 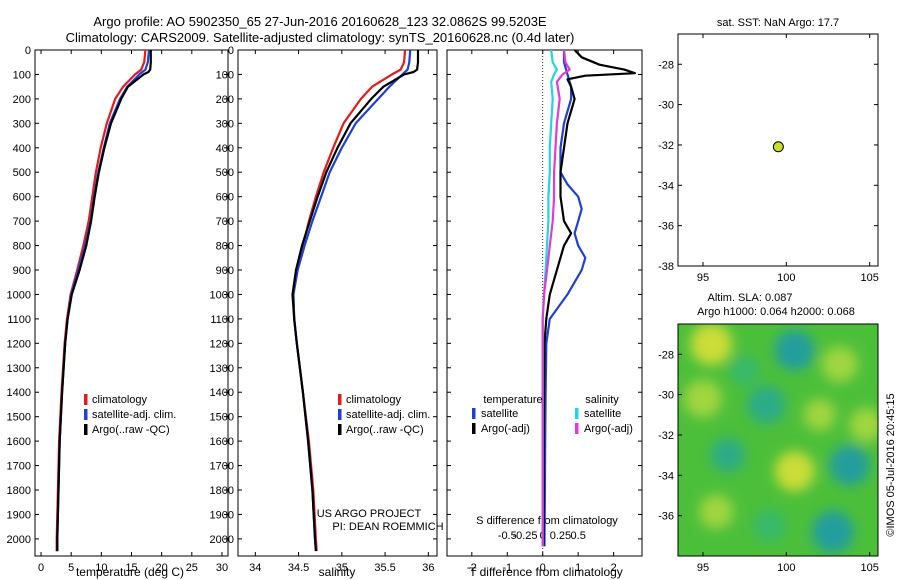 What do you see at coordinates (22, 198) in the screenshot?
I see `temperature-ytick-label: 600` at bounding box center [22, 198].